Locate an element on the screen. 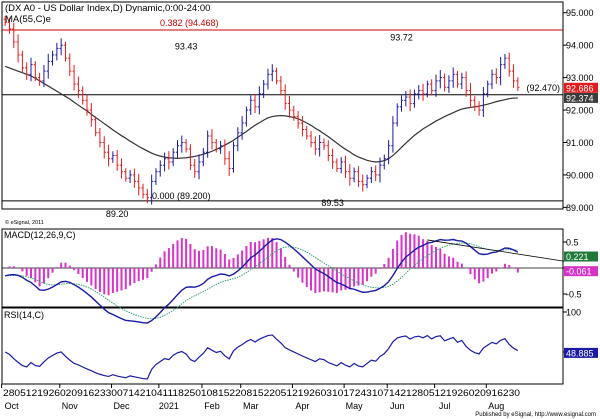  month-label: Aug is located at coordinates (496, 406).